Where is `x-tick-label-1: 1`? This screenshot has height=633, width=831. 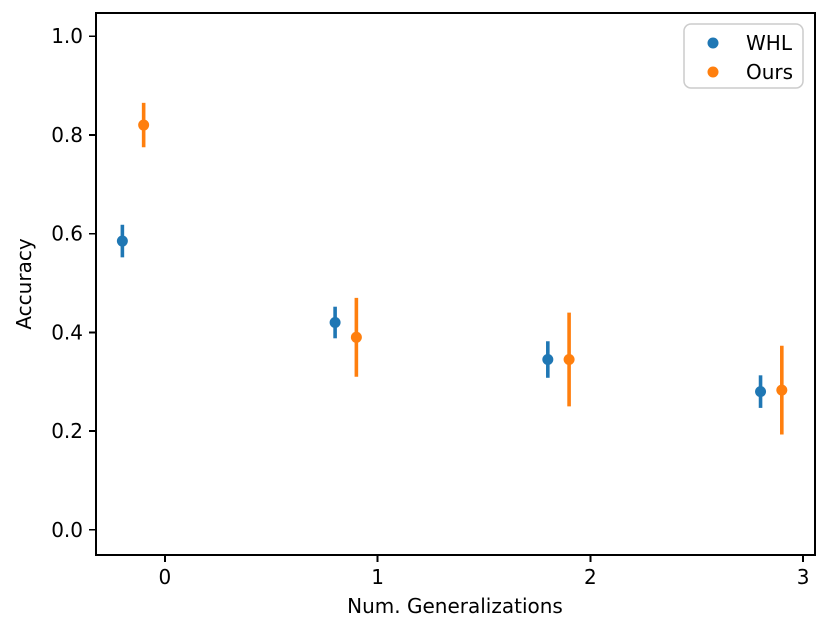 x-tick-label-1: 1 is located at coordinates (377, 577).